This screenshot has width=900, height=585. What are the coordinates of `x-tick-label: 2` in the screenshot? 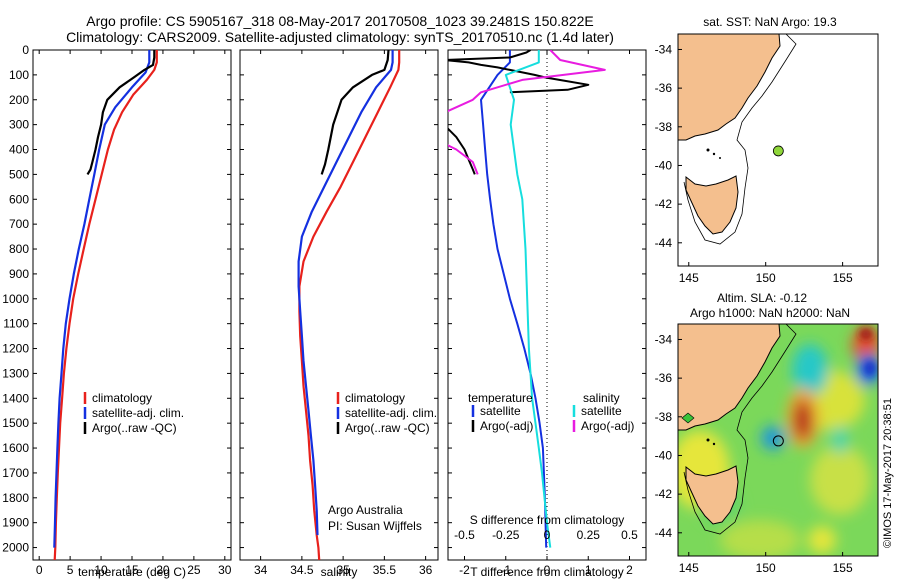 It's located at (629, 570).